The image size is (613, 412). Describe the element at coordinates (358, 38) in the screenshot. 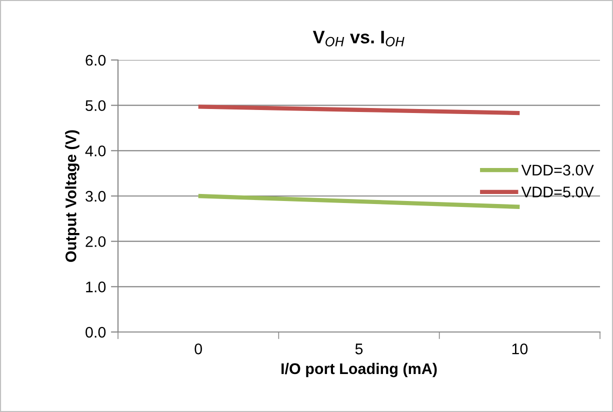

I see `chart-title: V$_{OH}$ vs. I$_{OH}$` at that location.